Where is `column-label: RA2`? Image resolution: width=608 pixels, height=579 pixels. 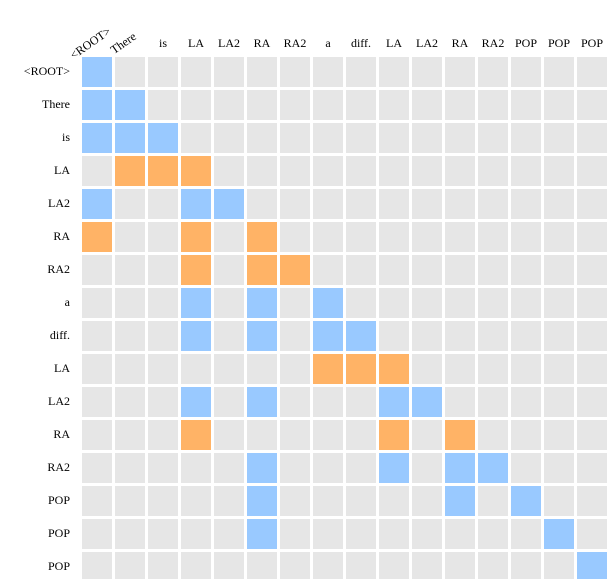
column-label: RA2 is located at coordinates (493, 43).